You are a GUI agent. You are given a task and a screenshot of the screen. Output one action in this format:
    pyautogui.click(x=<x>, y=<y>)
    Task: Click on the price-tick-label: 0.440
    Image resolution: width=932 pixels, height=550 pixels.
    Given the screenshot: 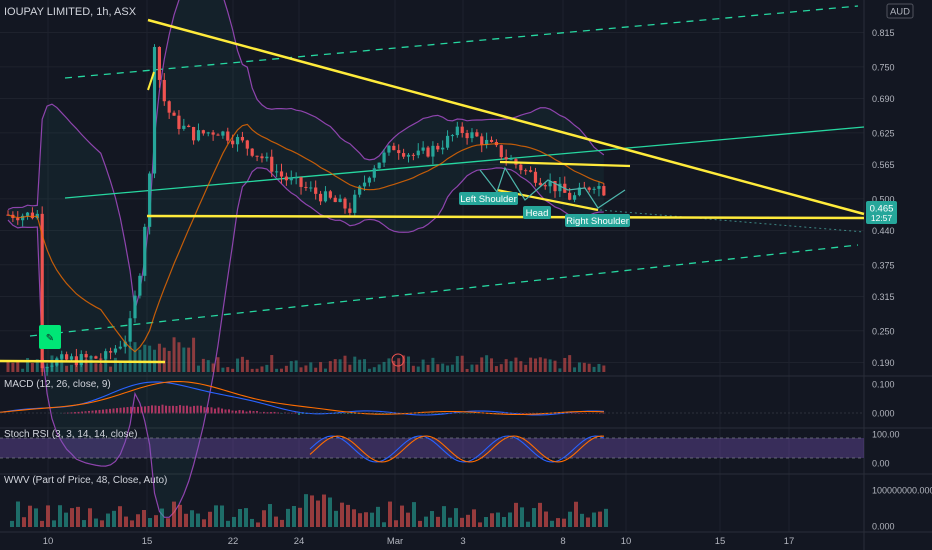 What is the action you would take?
    pyautogui.click(x=883, y=231)
    